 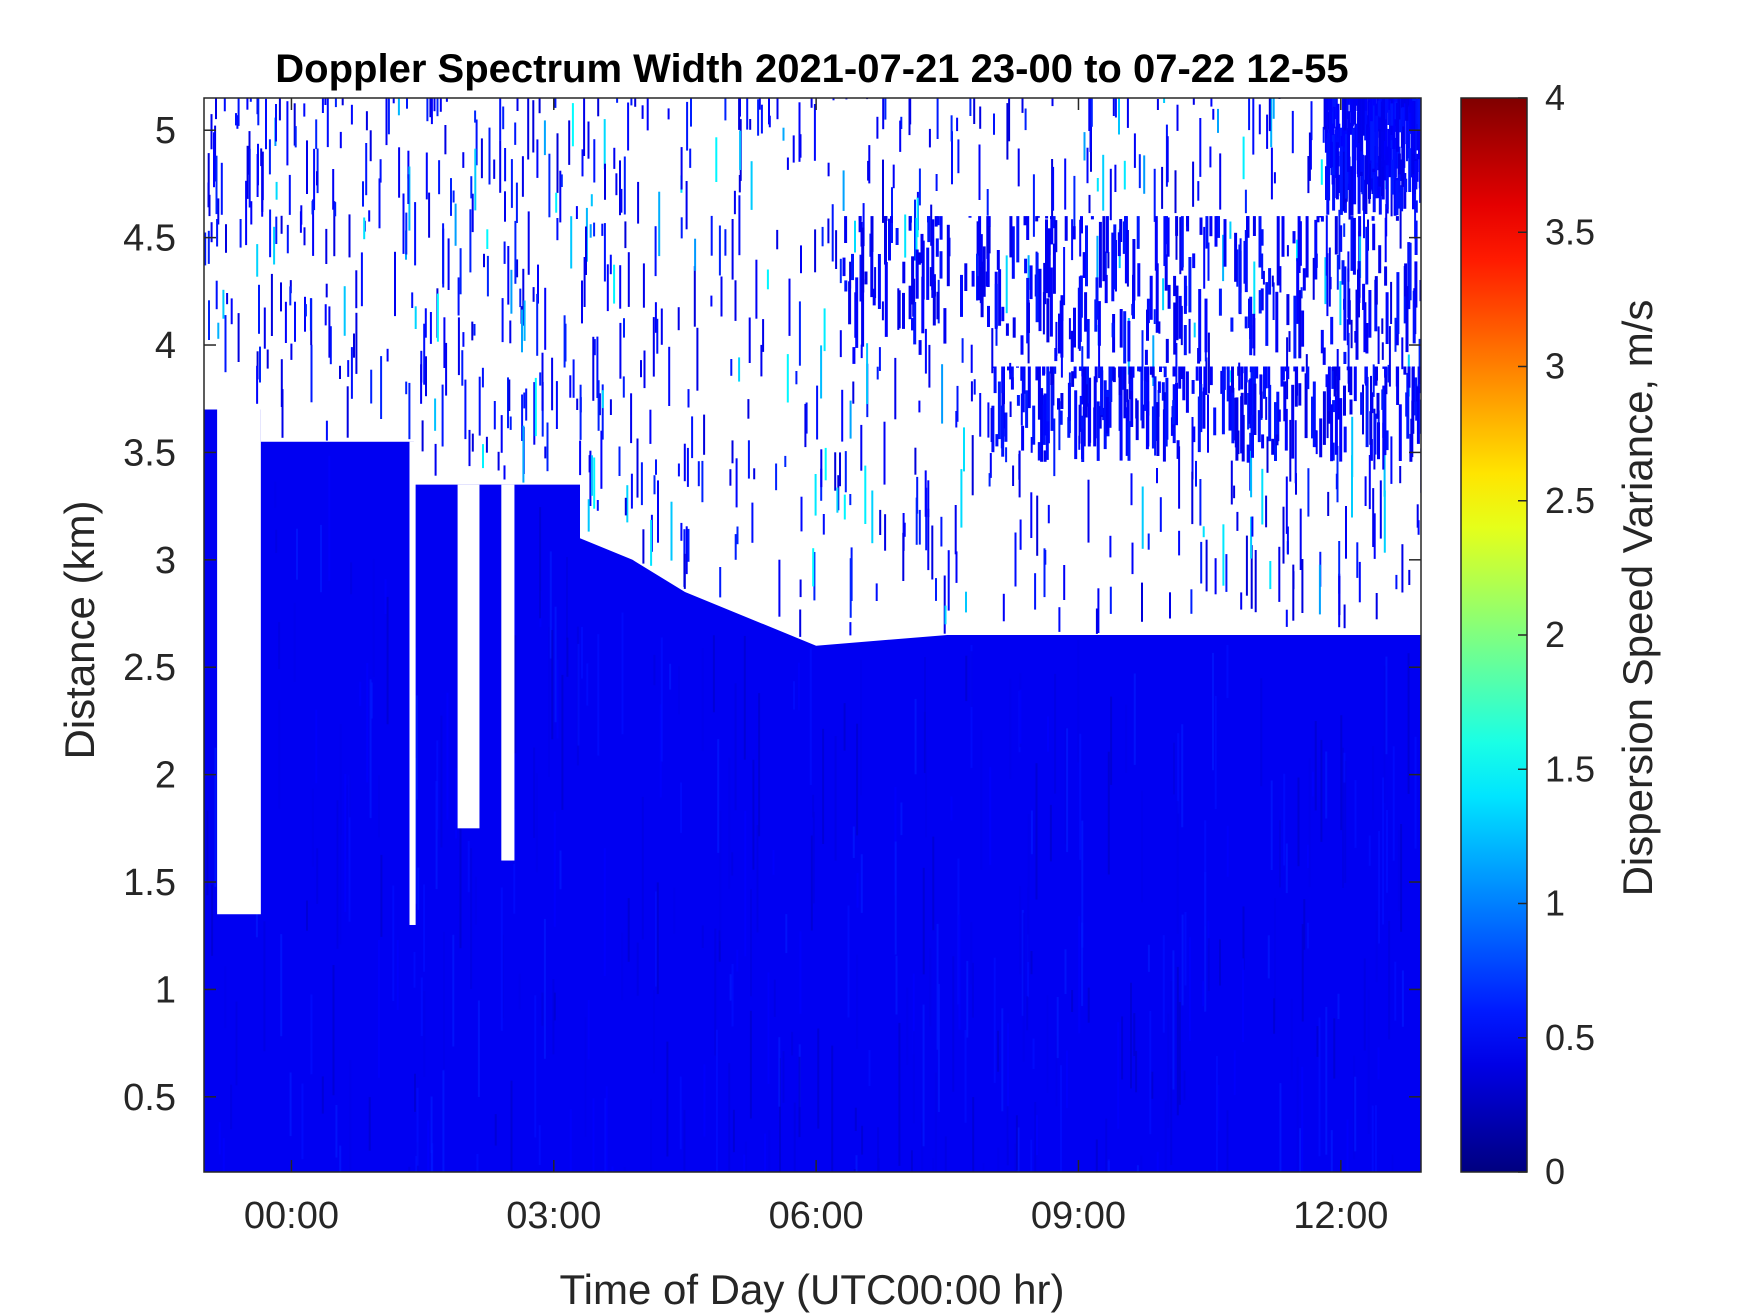 I want to click on y-tick-label: 0.5, so click(x=149, y=1098).